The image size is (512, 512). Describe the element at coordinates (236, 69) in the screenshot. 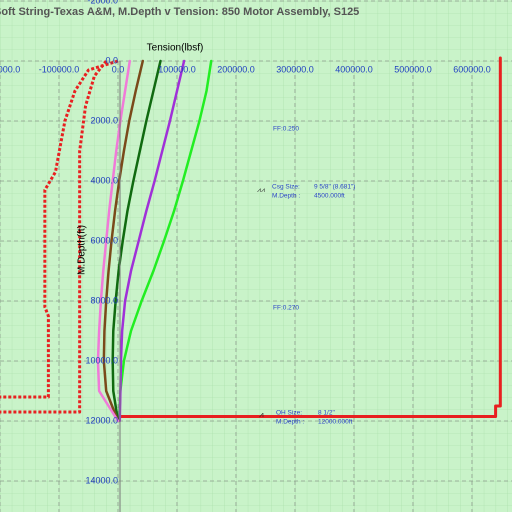

I see `x-tick-label: 200000.0` at that location.